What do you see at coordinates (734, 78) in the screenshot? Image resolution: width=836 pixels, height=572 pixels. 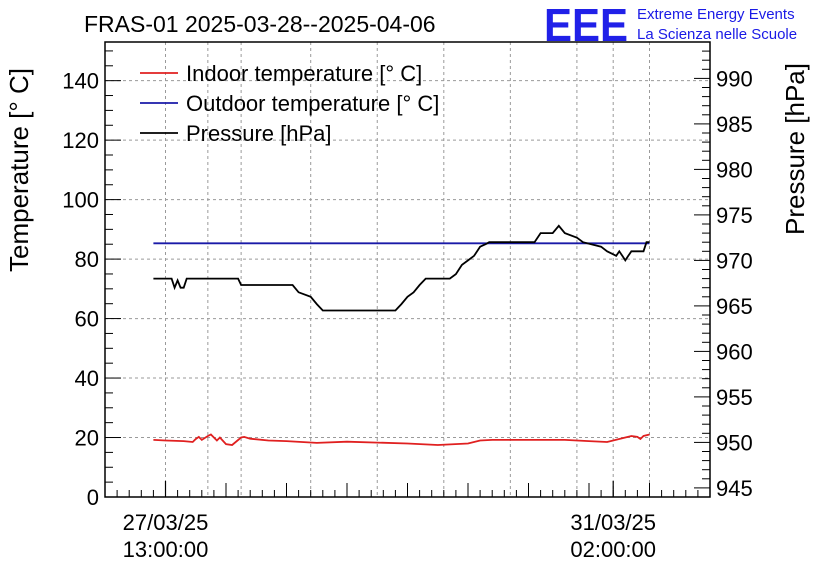 I see `y2-tick-label: 990` at bounding box center [734, 78].